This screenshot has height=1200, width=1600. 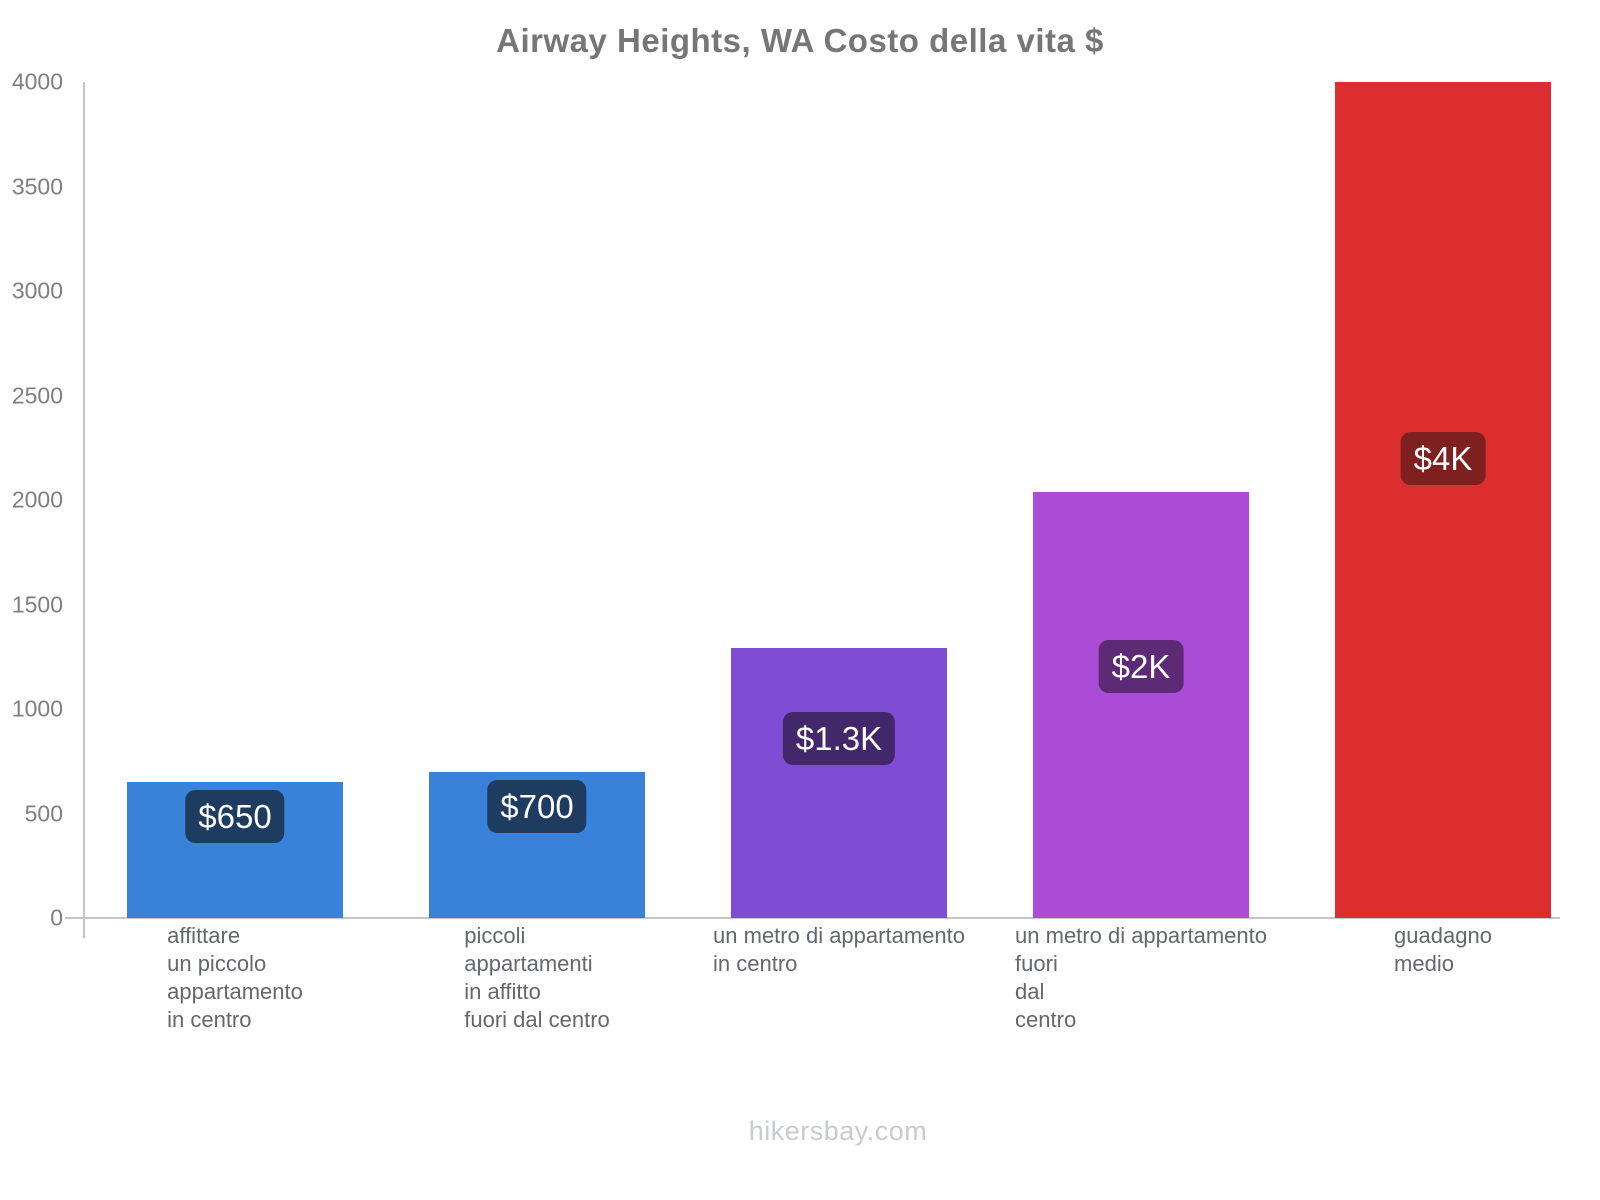 What do you see at coordinates (56, 917) in the screenshot?
I see `y-axis-tick-label: 0` at bounding box center [56, 917].